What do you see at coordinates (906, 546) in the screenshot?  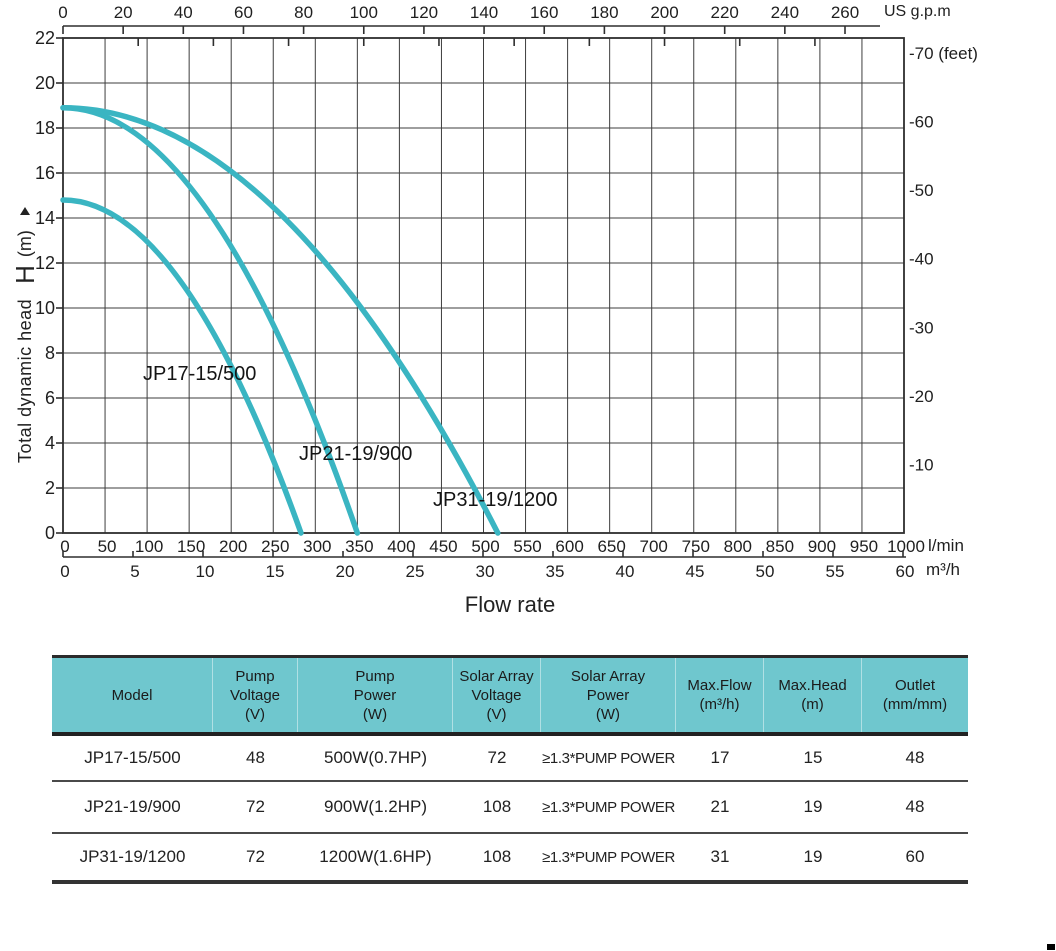 I see `lmin-tick-label: 1000` at bounding box center [906, 546].